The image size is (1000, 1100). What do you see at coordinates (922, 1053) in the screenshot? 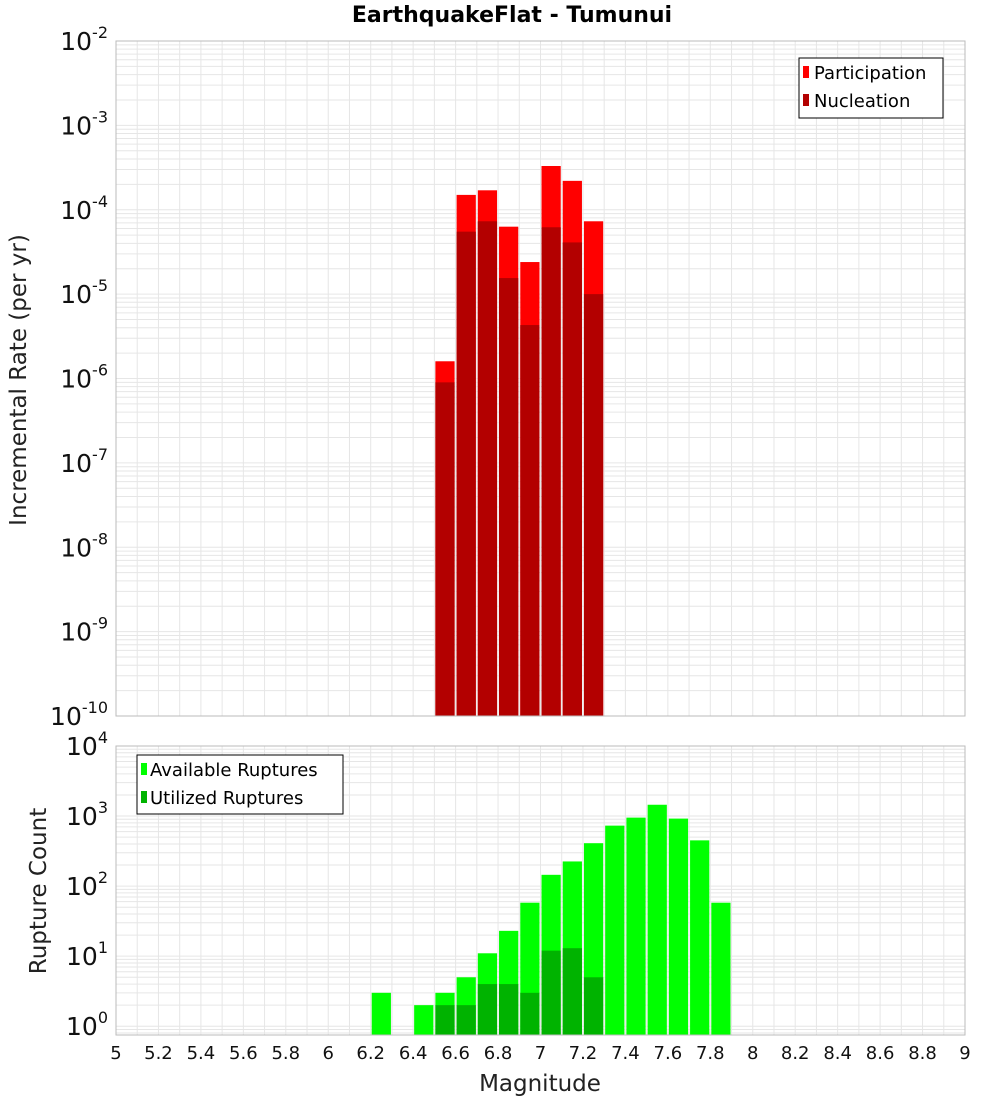
I see `x-tick-label: 8.8` at bounding box center [922, 1053].